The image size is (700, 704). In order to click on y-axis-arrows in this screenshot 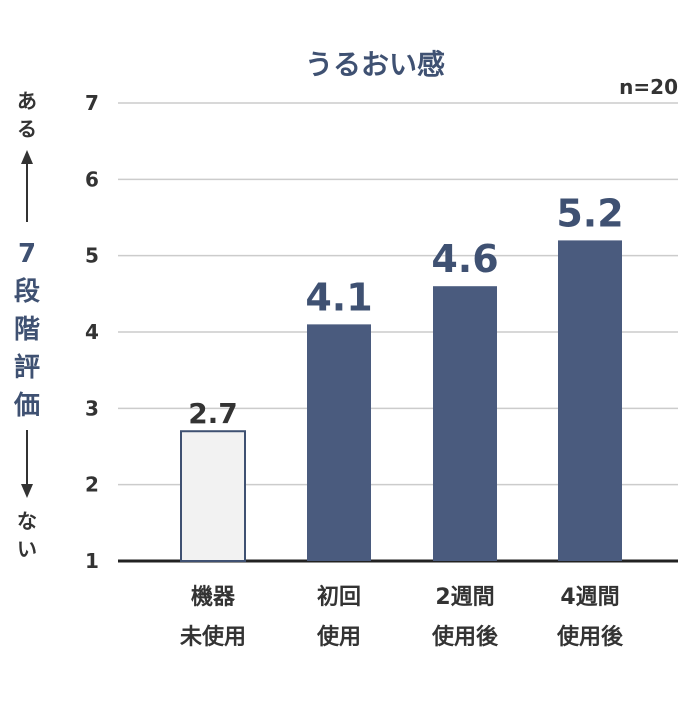, I will do `click(27, 324)`.